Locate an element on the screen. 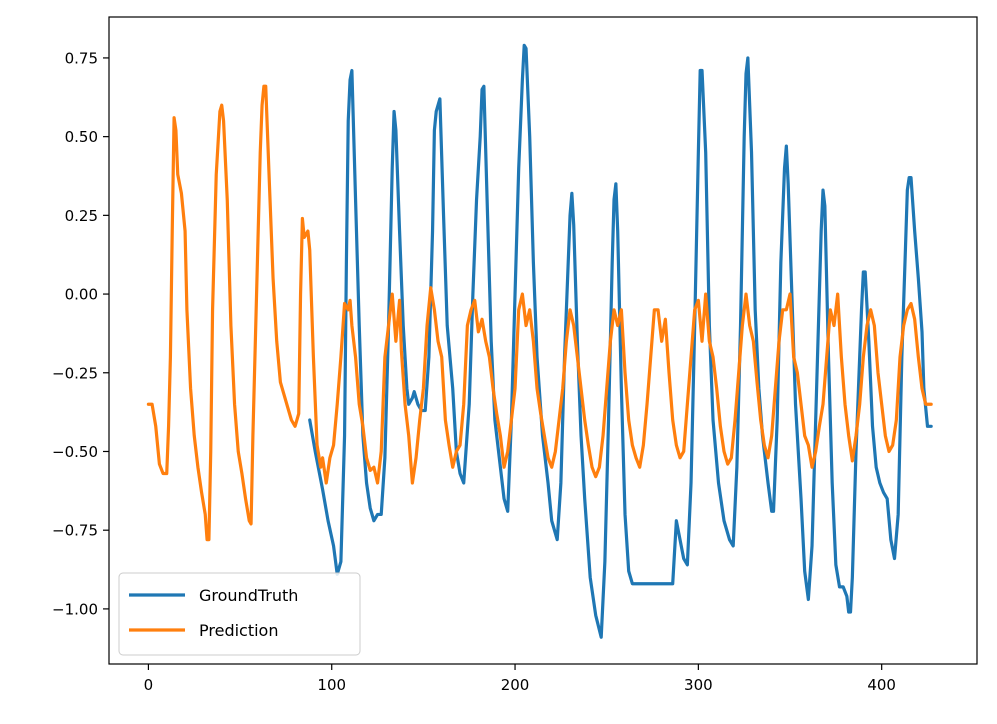 The image size is (997, 724). x-tick-label: 200 is located at coordinates (515, 685).